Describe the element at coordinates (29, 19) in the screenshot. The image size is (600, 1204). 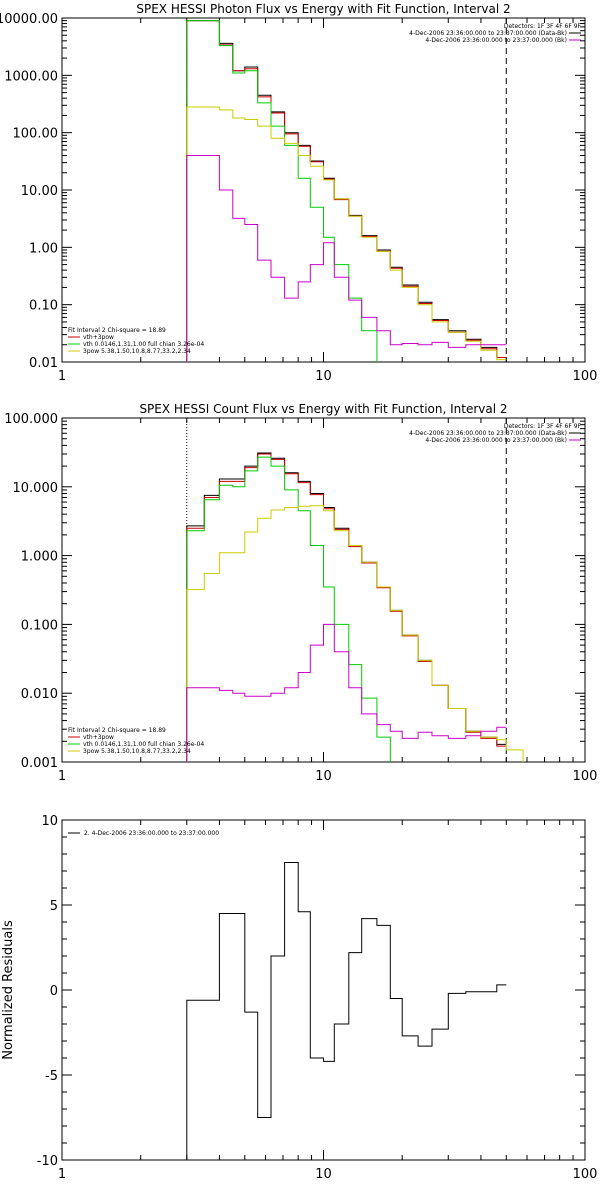
I see `y-tick-label: 10000.00` at that location.